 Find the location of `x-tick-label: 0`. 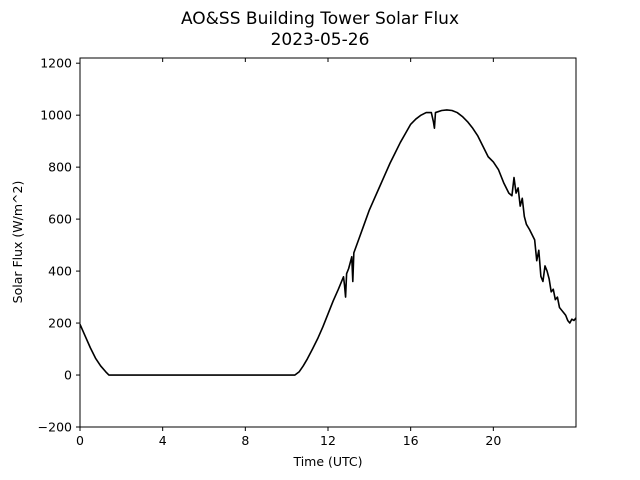

x-tick-label: 0 is located at coordinates (80, 440).